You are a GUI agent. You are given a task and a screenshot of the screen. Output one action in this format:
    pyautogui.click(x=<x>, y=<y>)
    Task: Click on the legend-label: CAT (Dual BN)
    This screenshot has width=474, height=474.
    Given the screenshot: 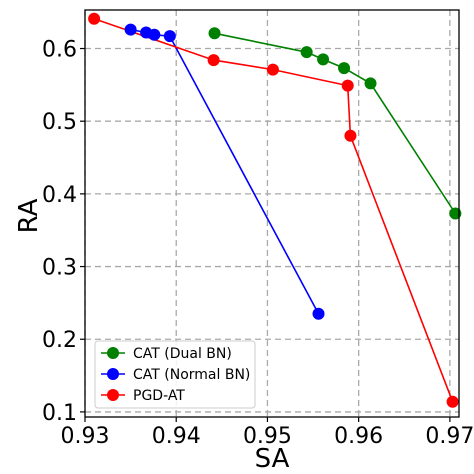 What is the action you would take?
    pyautogui.click(x=182, y=354)
    